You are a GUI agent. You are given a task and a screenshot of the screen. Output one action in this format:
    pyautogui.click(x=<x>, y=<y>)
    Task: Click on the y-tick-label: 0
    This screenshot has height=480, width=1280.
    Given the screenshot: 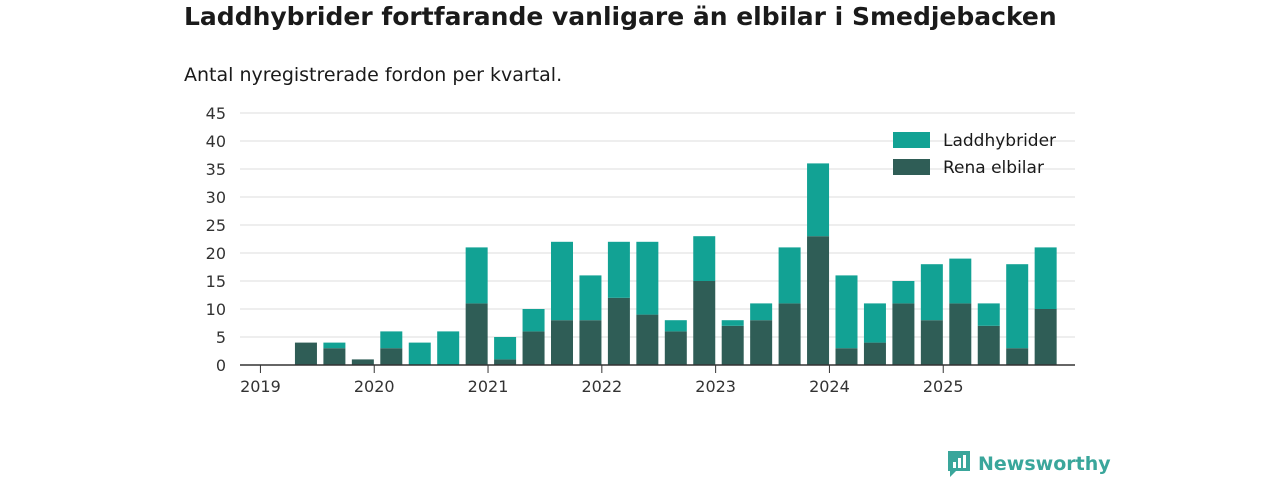 What is the action you would take?
    pyautogui.click(x=221, y=365)
    